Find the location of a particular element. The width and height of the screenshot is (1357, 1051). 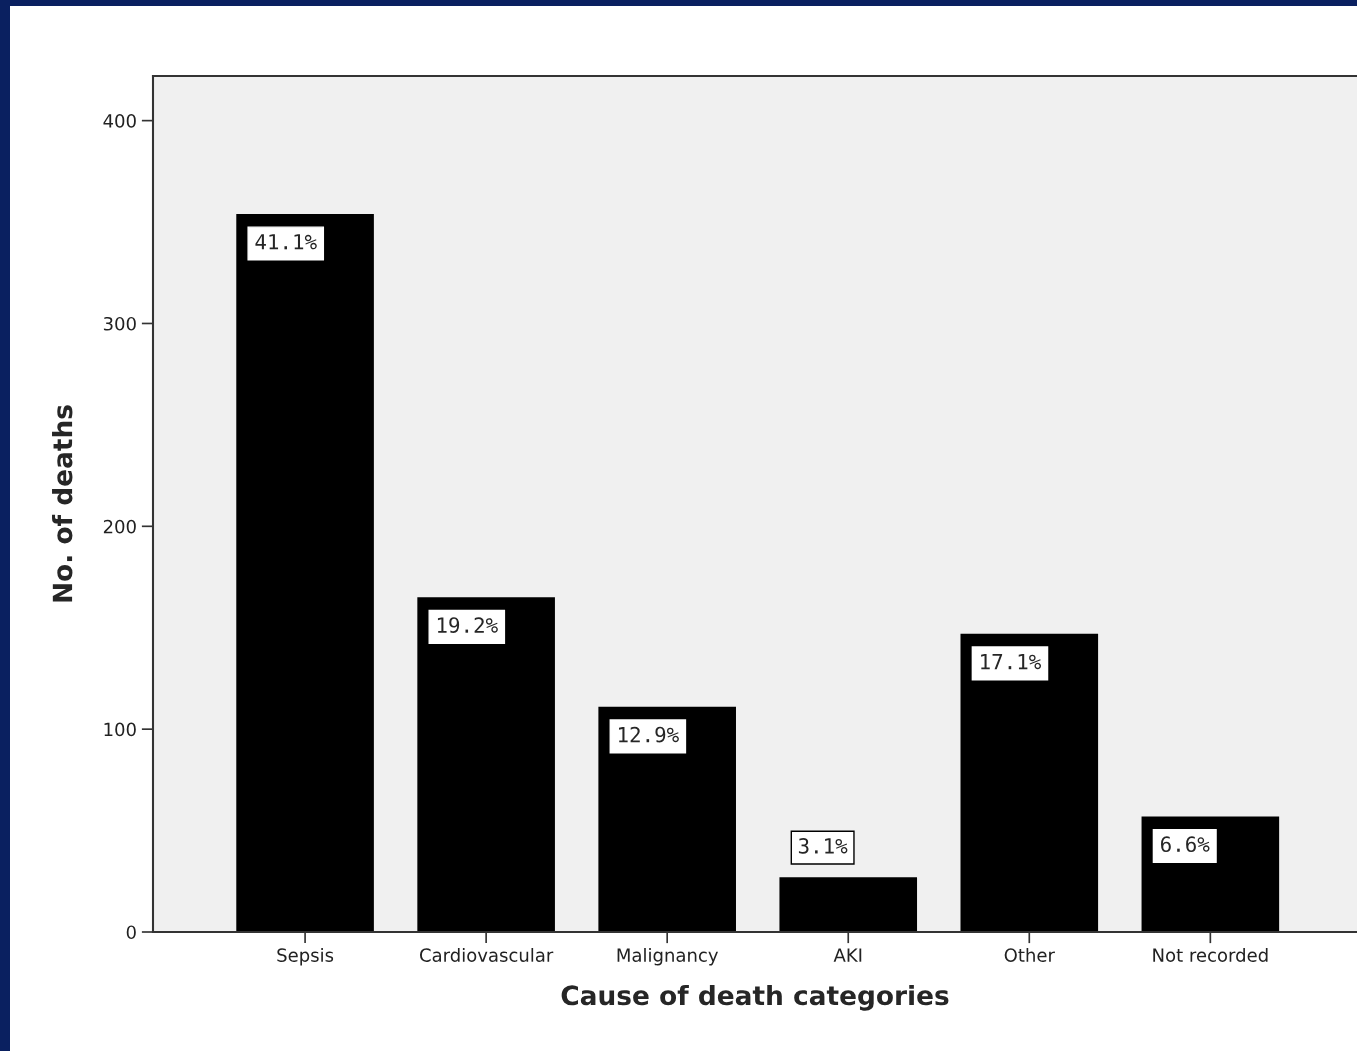

x-tick-label: Cardiovascular is located at coordinates (486, 954).